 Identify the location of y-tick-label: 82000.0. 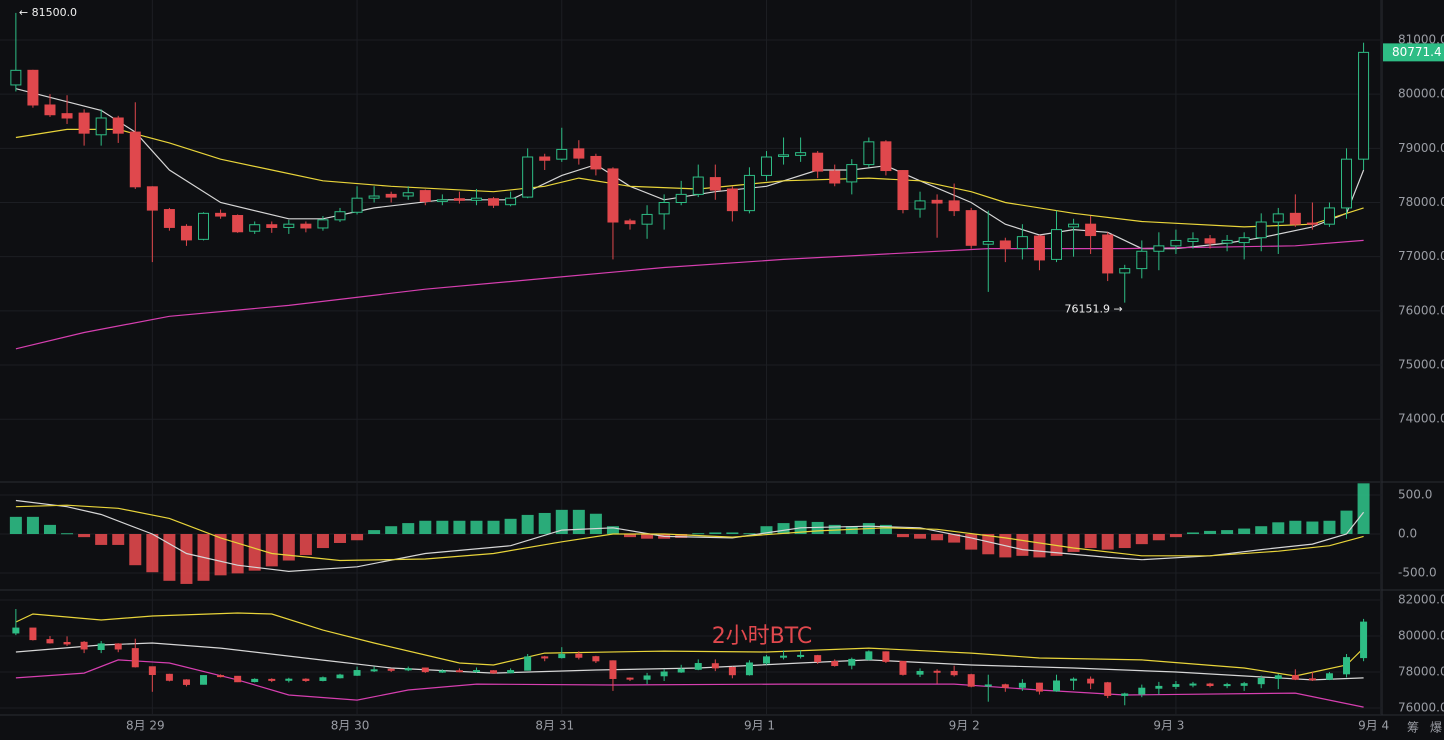
(1421, 600).